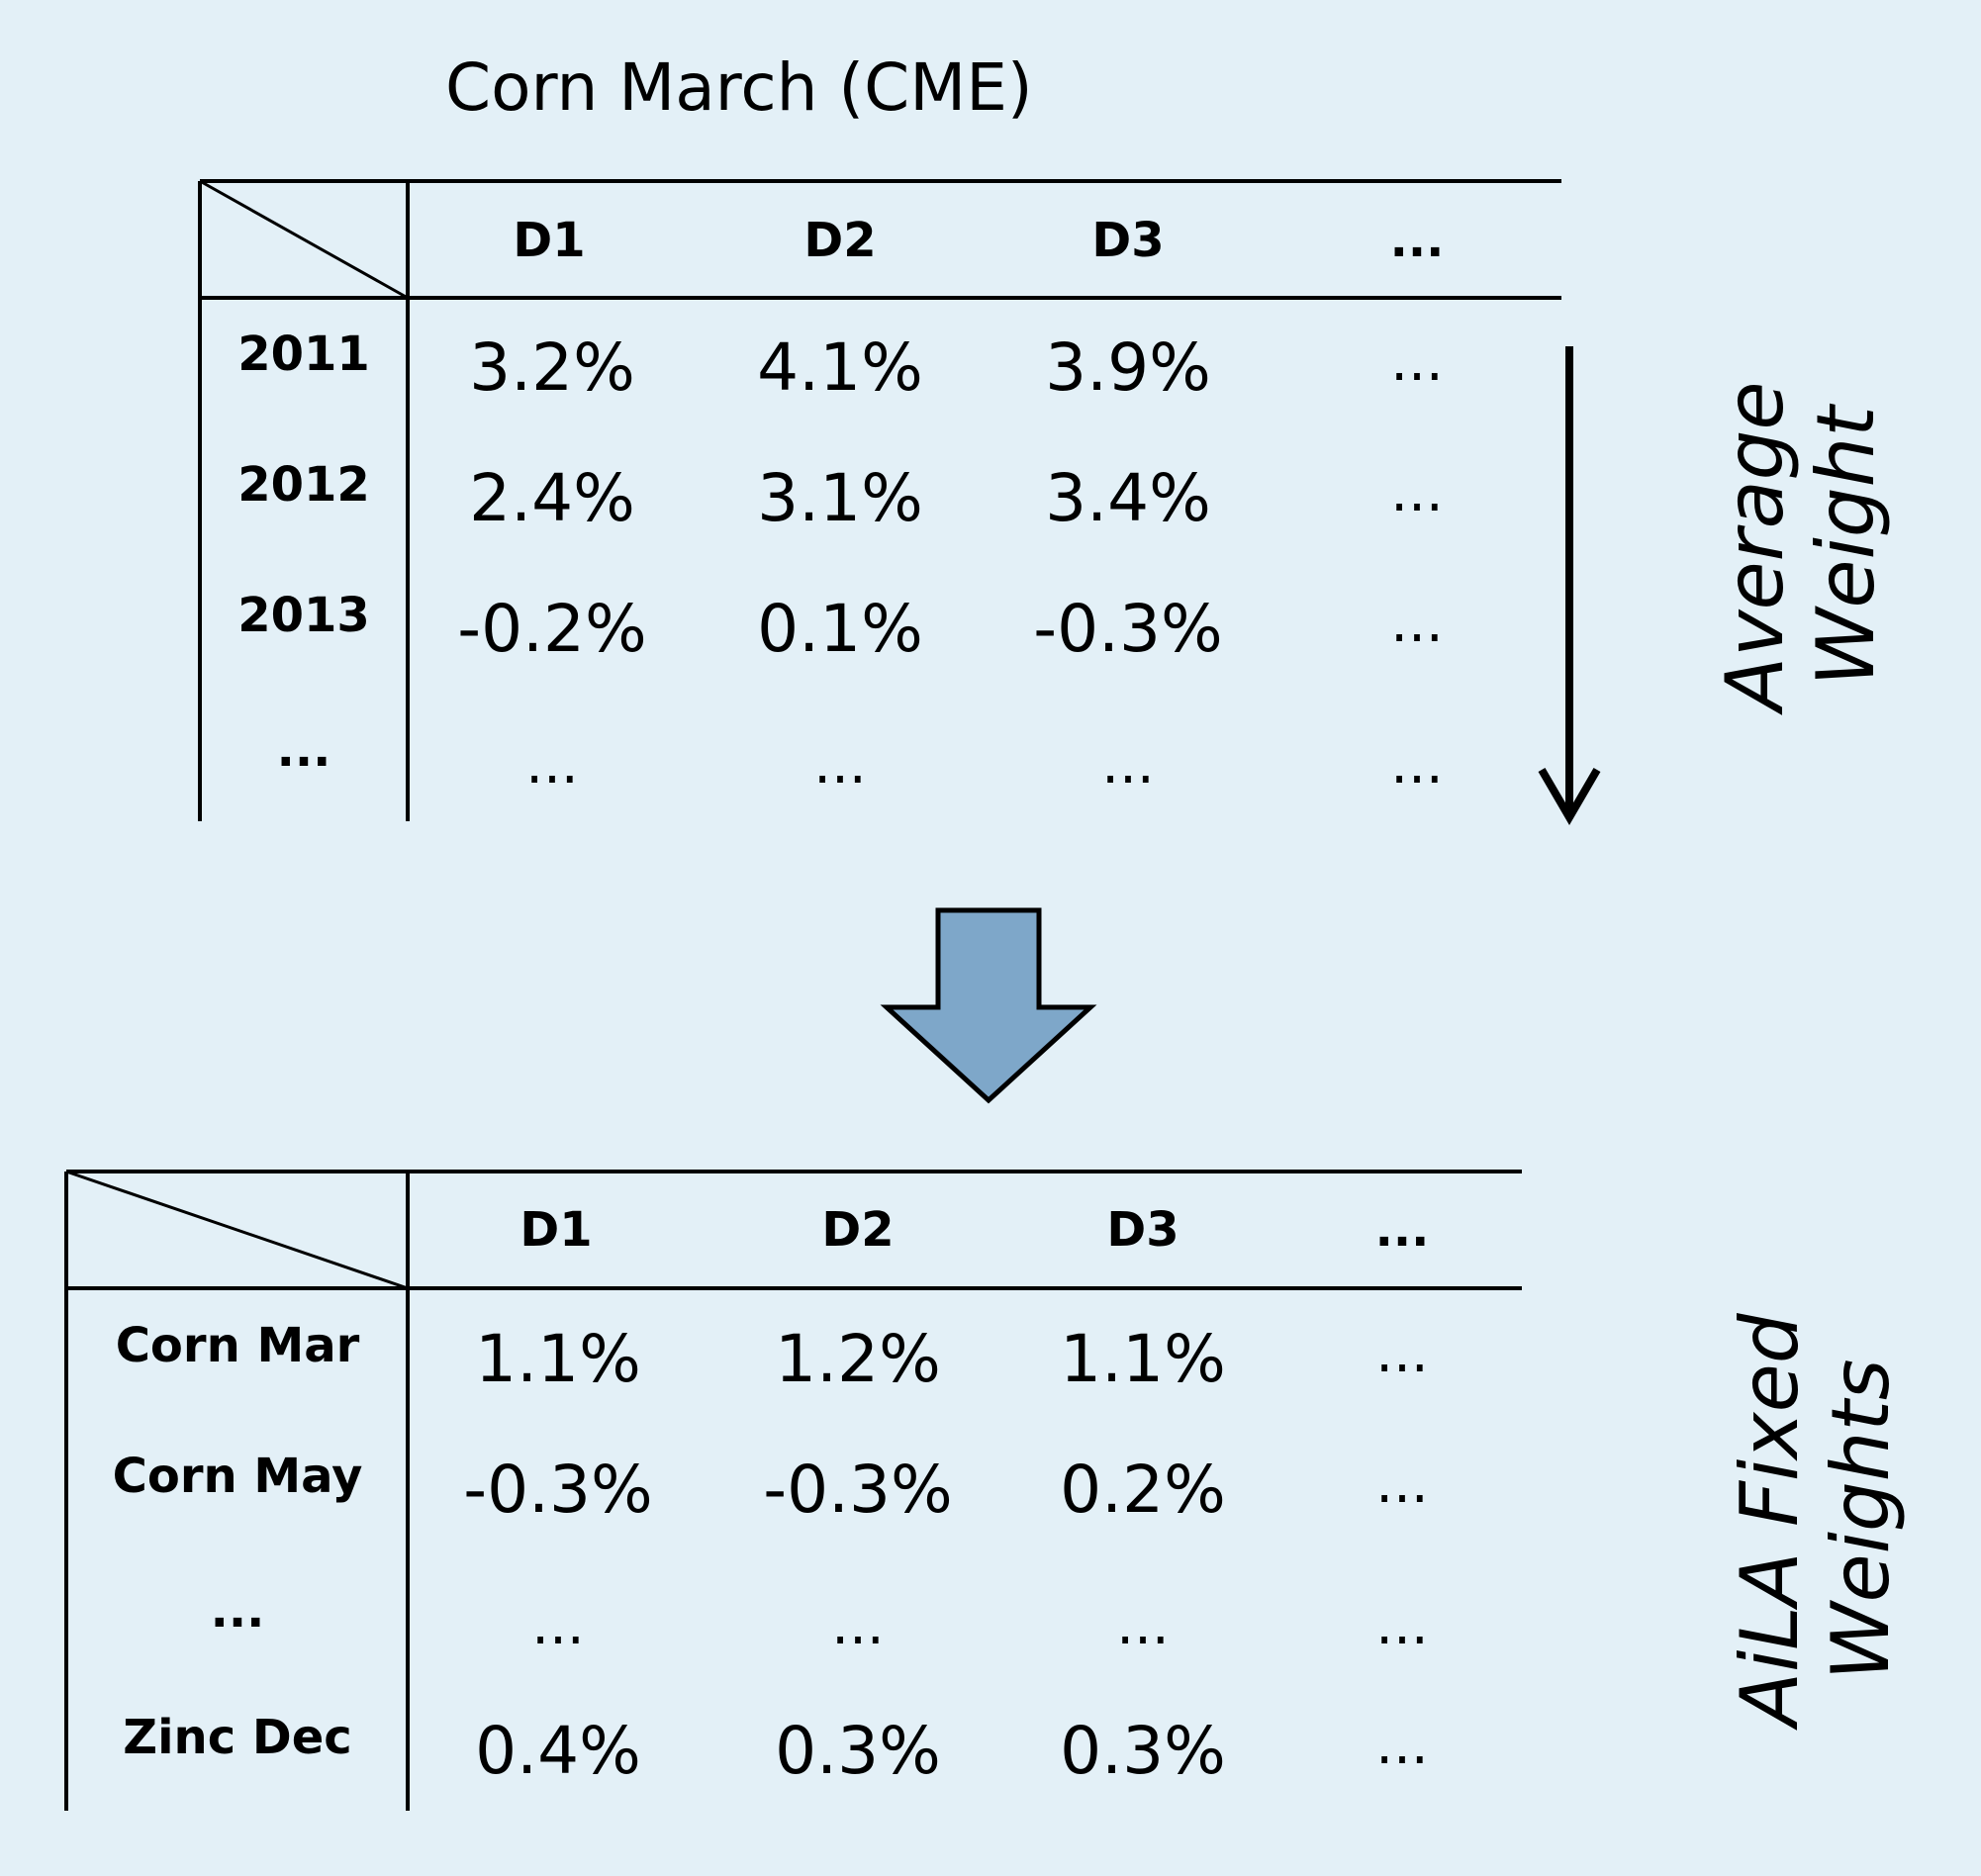 The image size is (1981, 1876). I want to click on bottom-row-label: Corn May, so click(237, 1476).